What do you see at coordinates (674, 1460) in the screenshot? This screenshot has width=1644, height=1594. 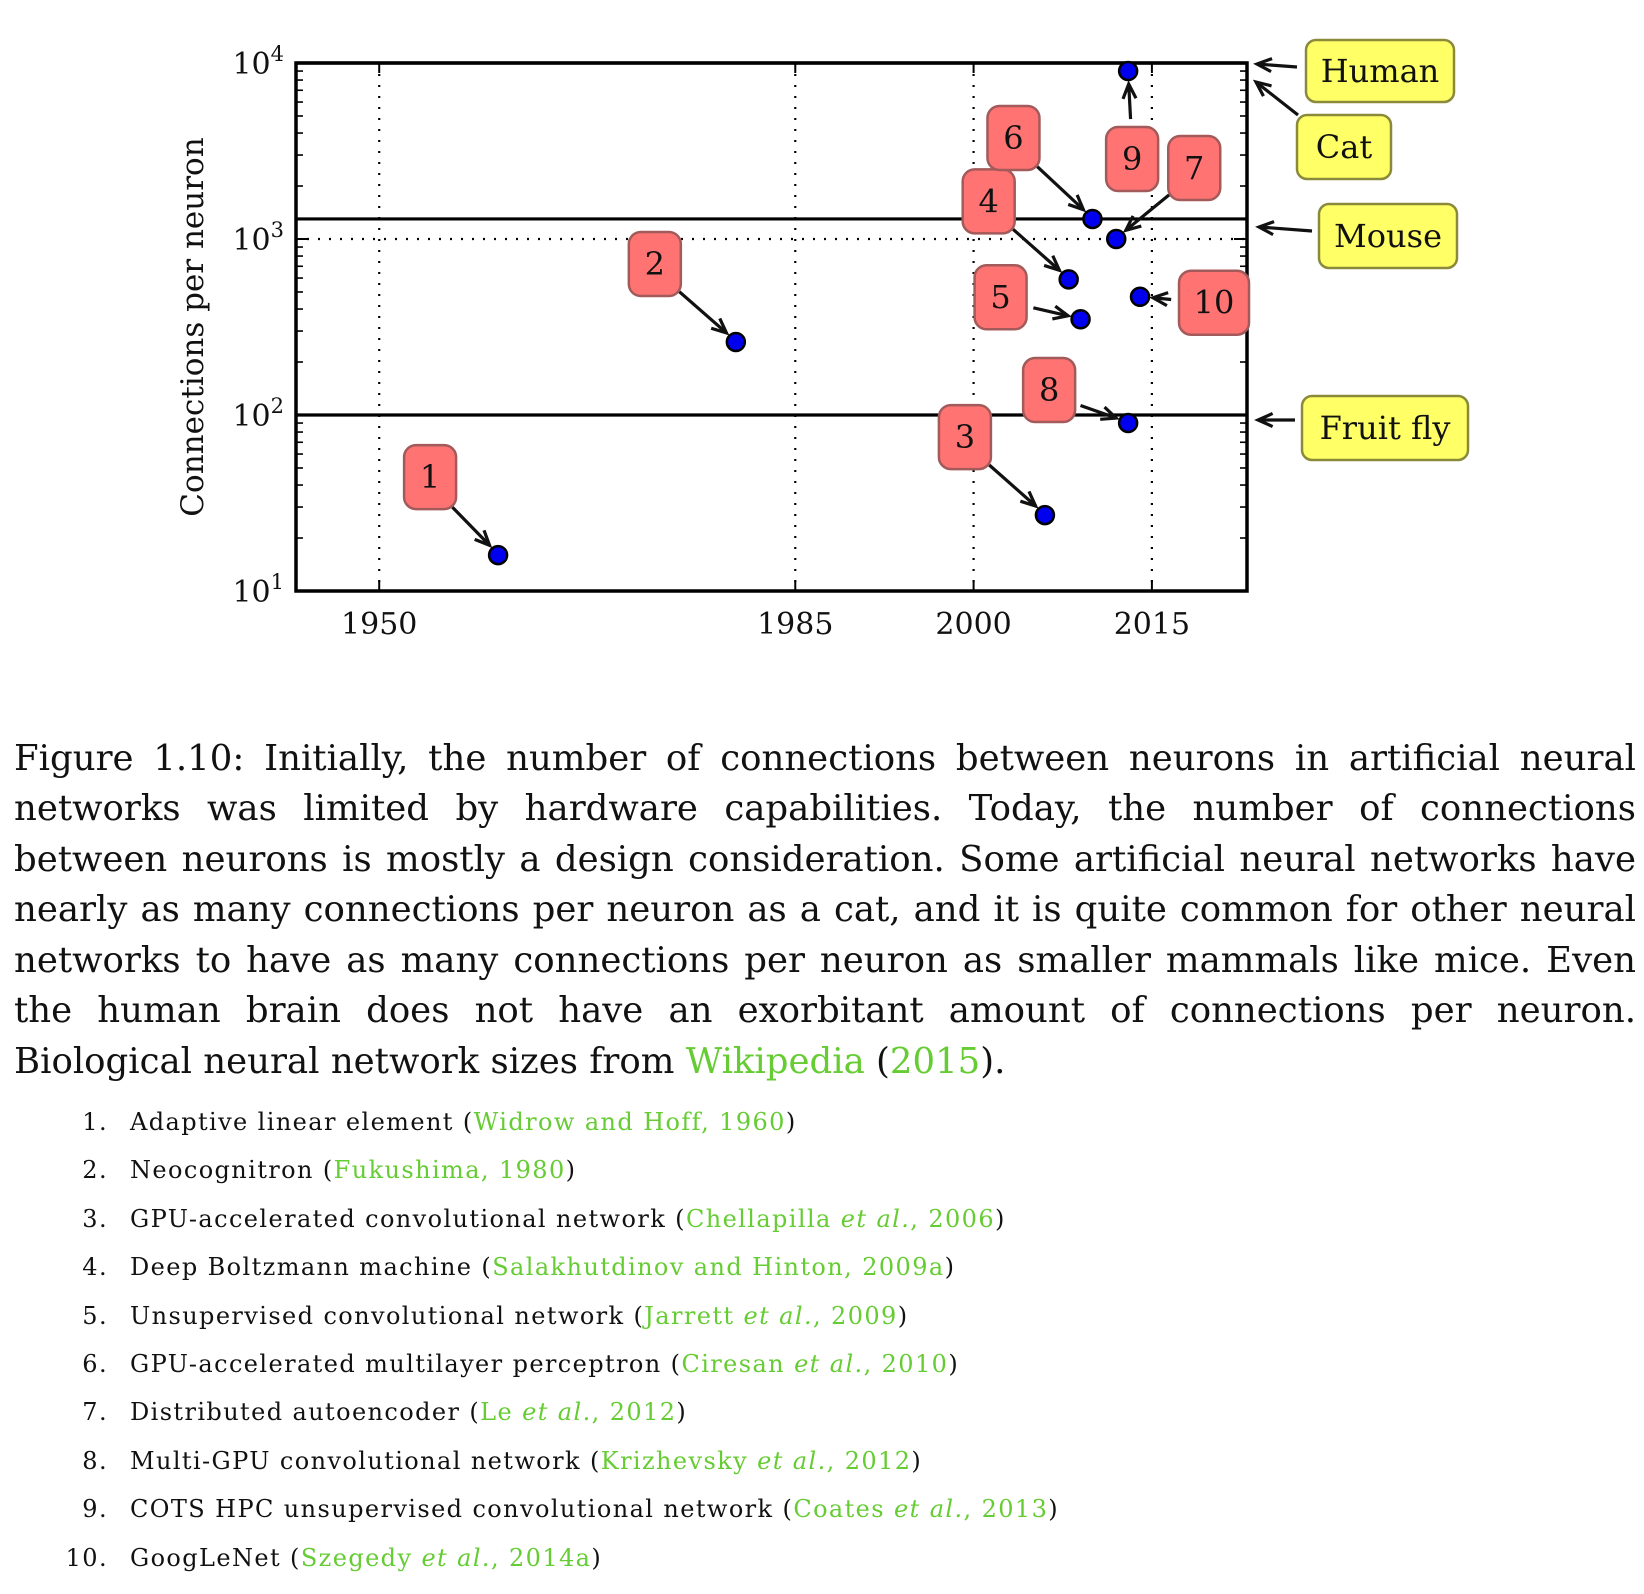 I see `ref-authors: Krizhevsky` at bounding box center [674, 1460].